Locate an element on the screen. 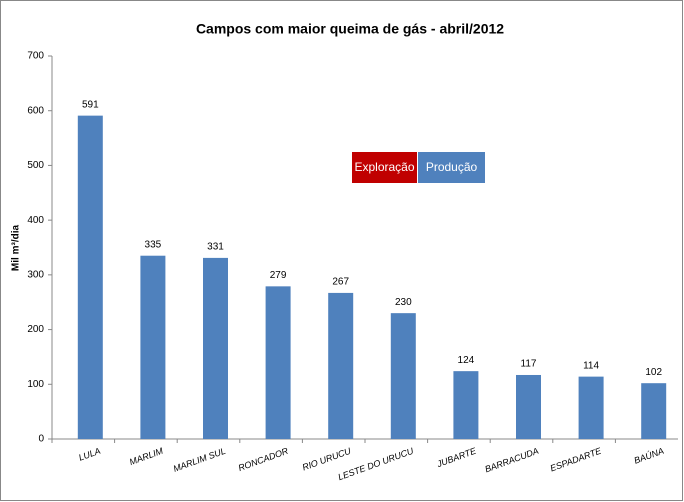  y-tick-label: 500 is located at coordinates (35, 165).